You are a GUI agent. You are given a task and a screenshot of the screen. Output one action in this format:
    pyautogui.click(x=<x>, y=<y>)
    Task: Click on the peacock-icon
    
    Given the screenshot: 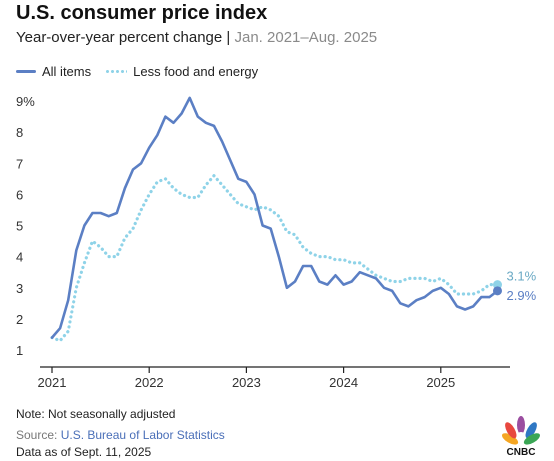 What is the action you would take?
    pyautogui.click(x=521, y=430)
    